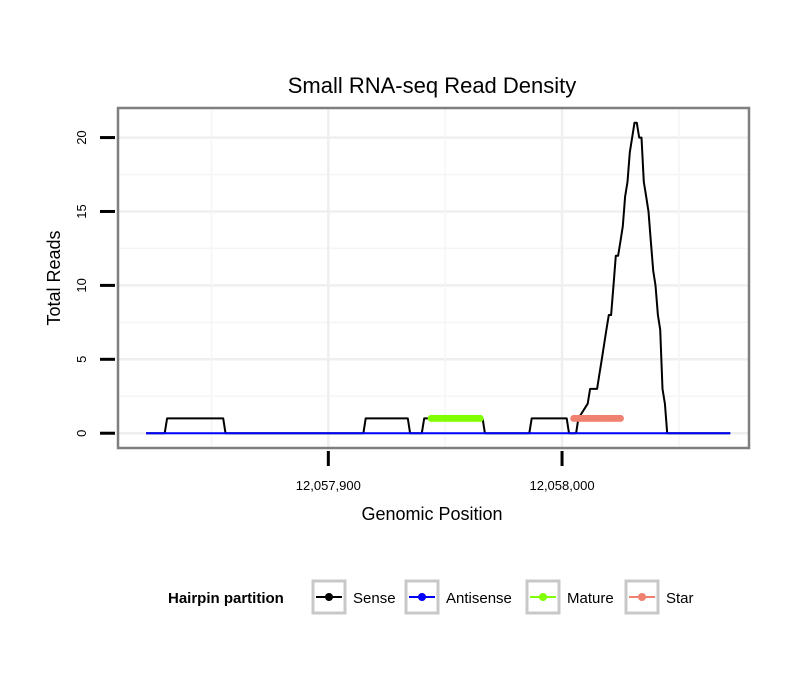  Describe the element at coordinates (680, 598) in the screenshot. I see `legend-label-star: Star` at that location.